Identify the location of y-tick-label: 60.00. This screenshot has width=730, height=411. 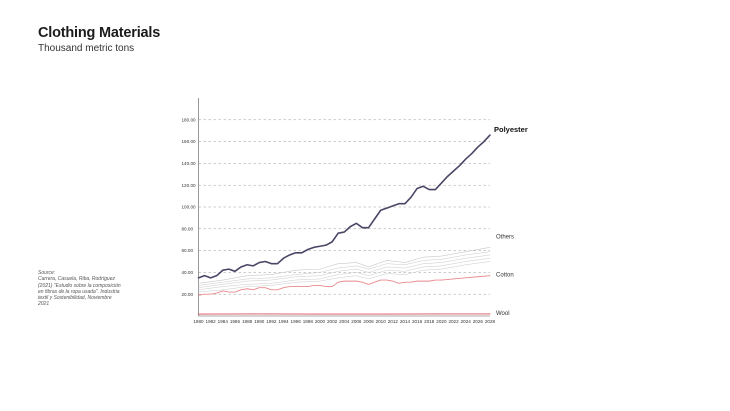
(188, 250).